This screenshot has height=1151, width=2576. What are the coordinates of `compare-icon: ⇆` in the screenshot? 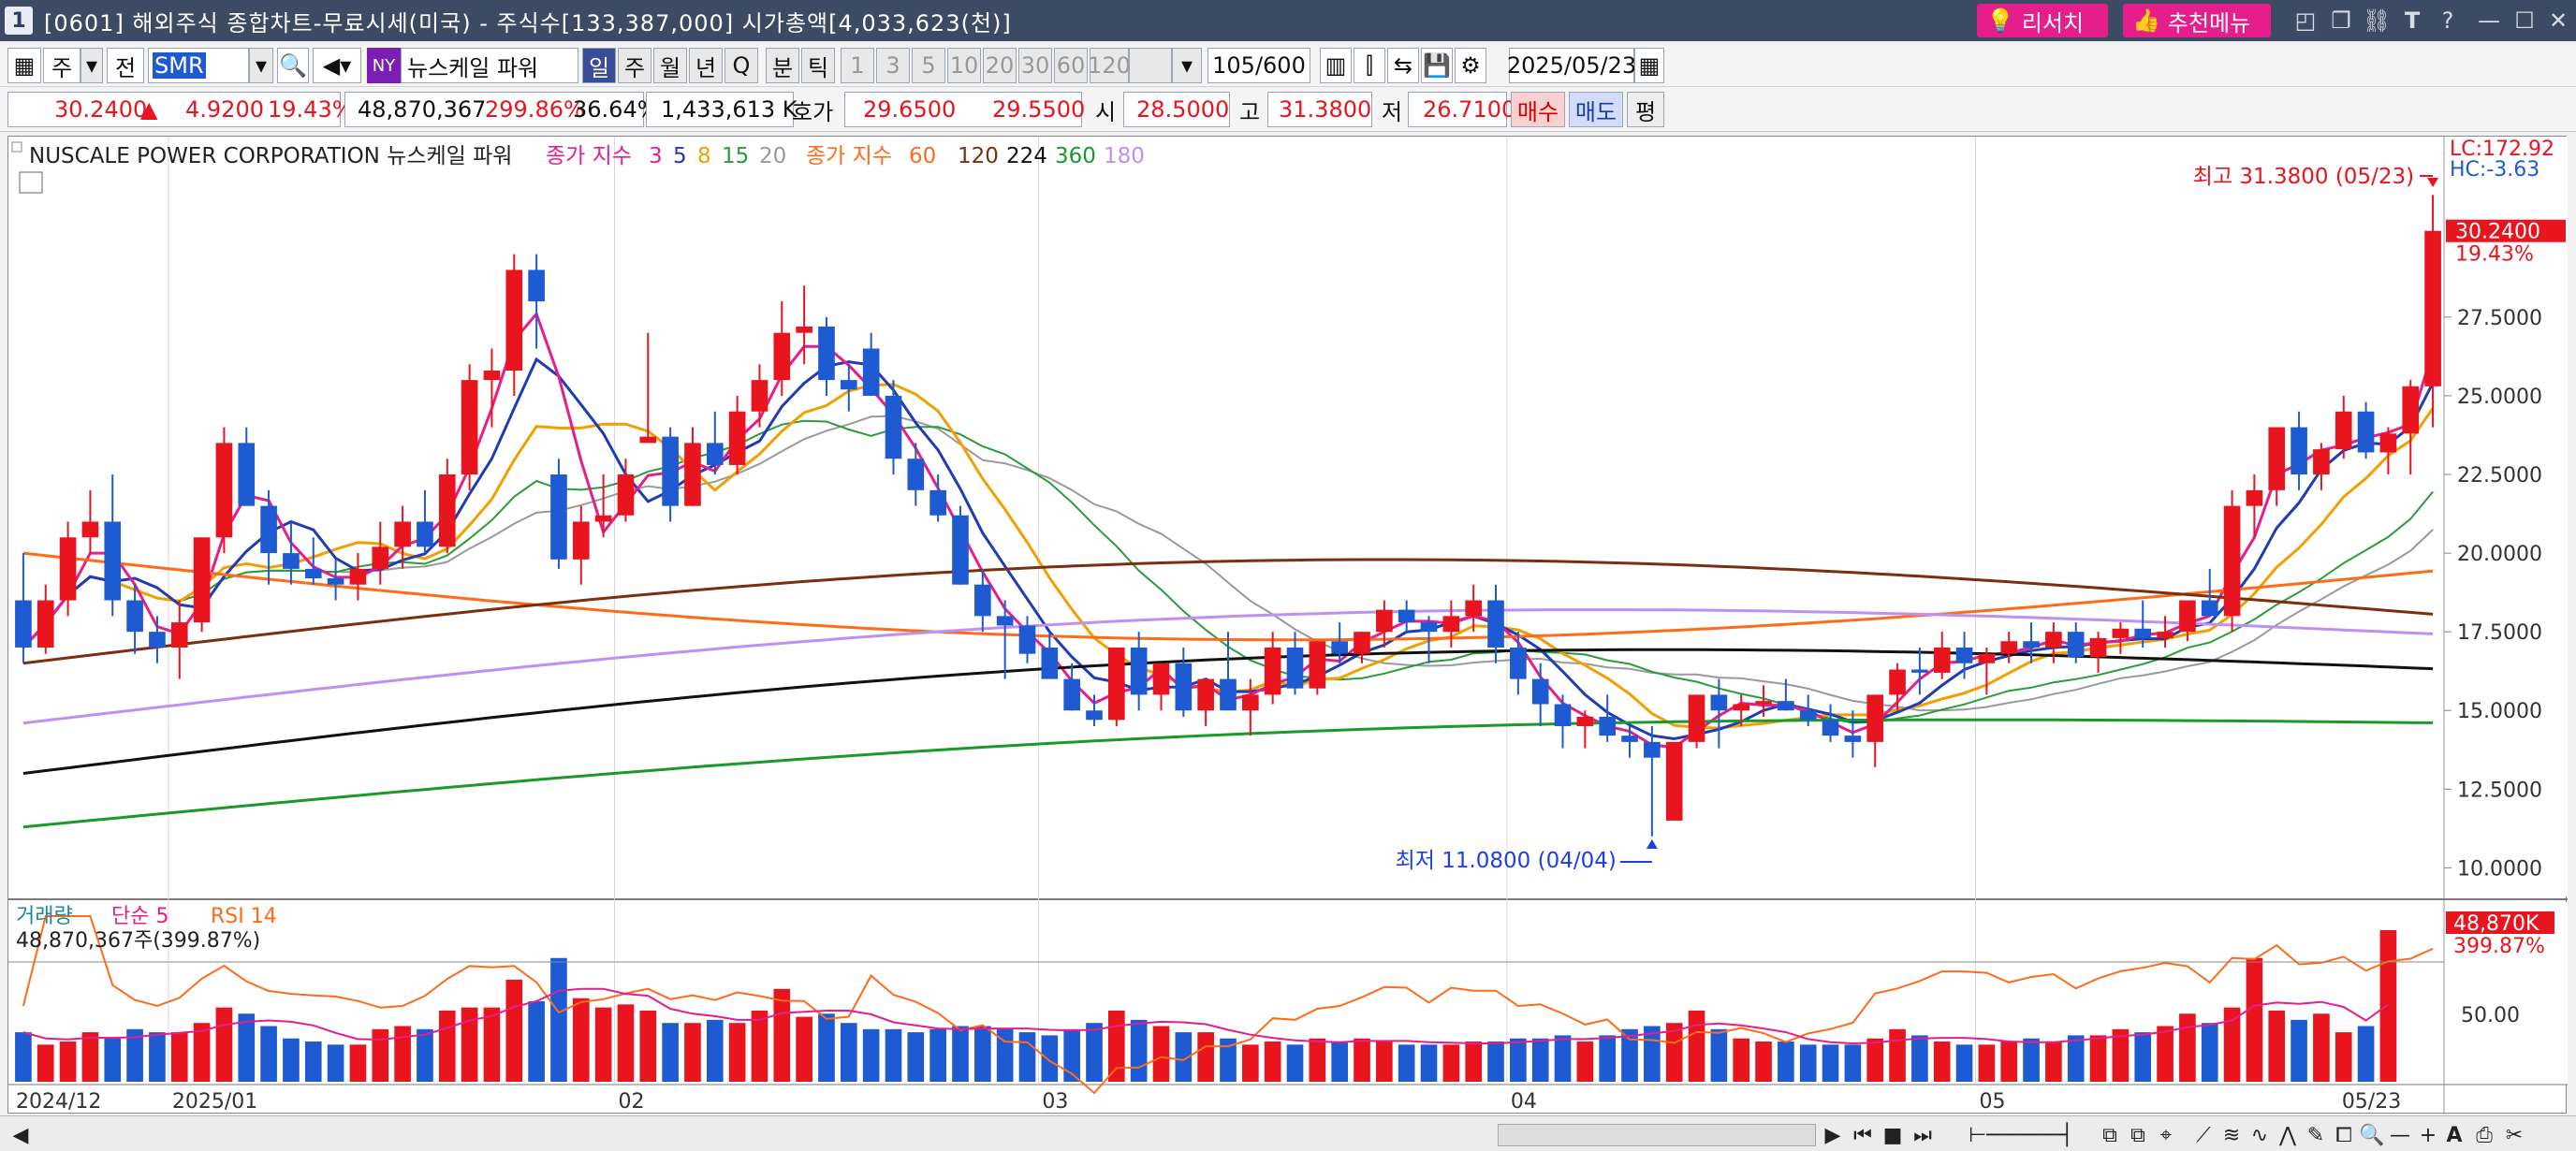 It's located at (1403, 66).